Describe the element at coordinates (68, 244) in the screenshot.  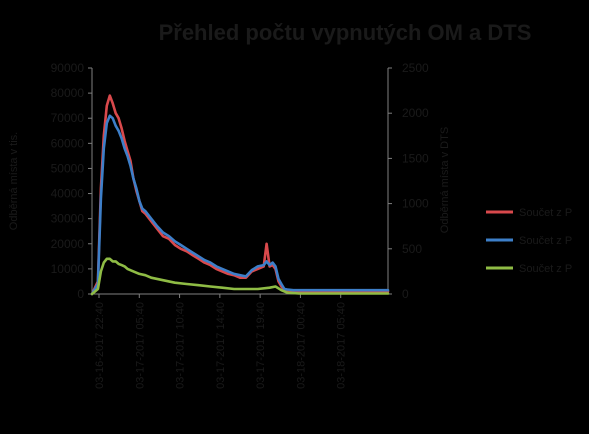
I see `y-left-tick-label: 20000` at that location.